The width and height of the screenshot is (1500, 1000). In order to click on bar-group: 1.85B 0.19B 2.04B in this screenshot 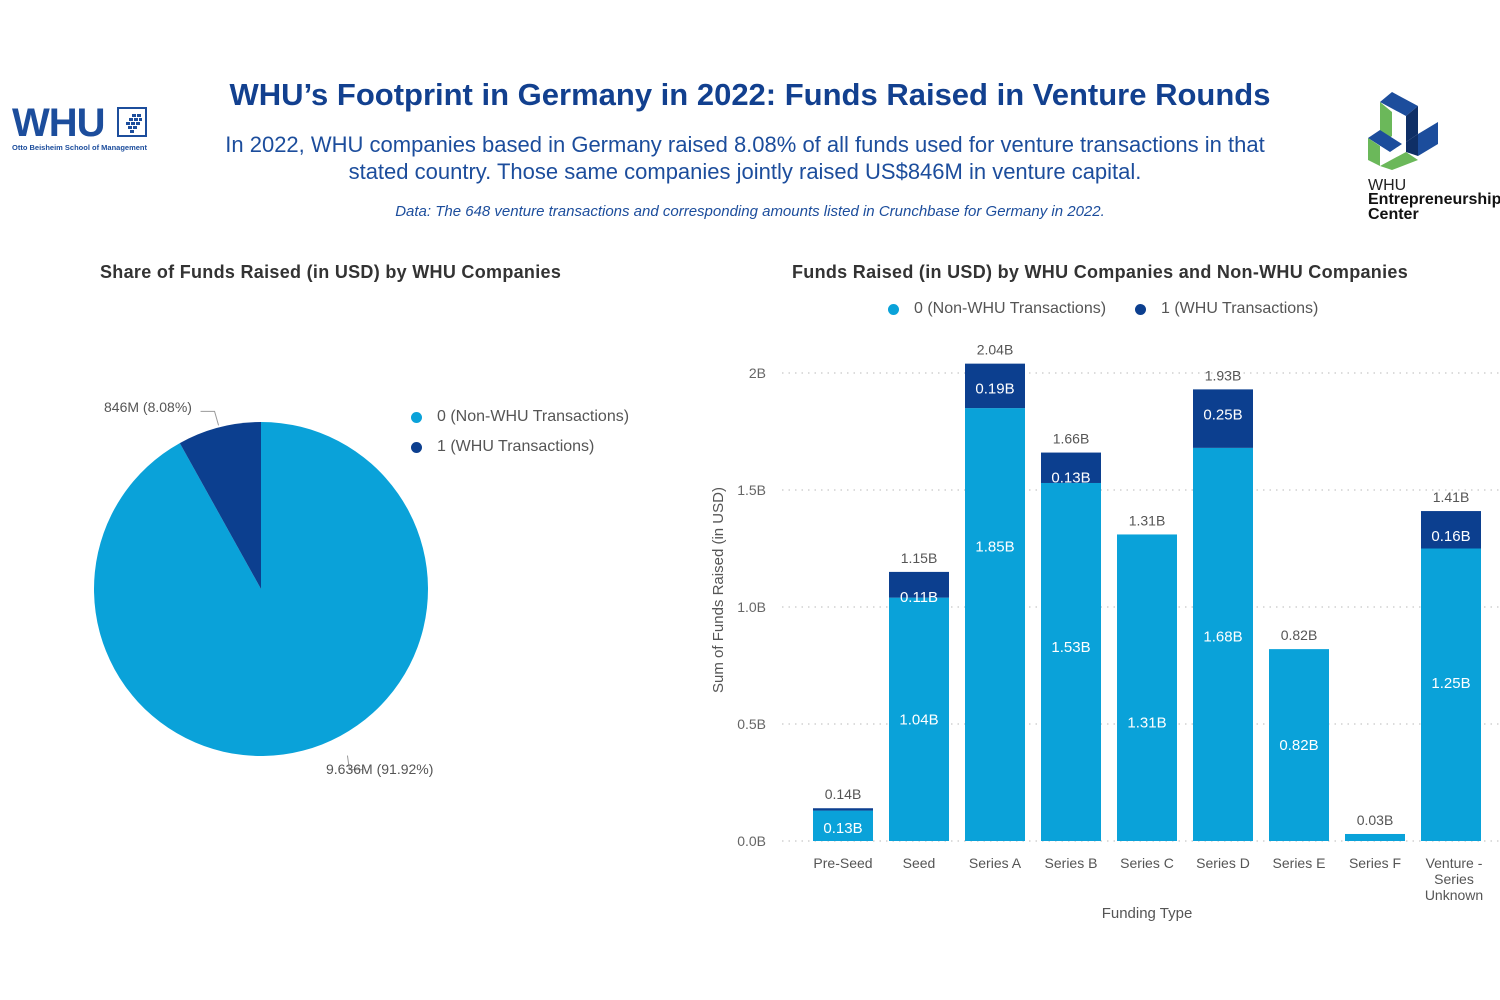, I will do `click(995, 591)`.